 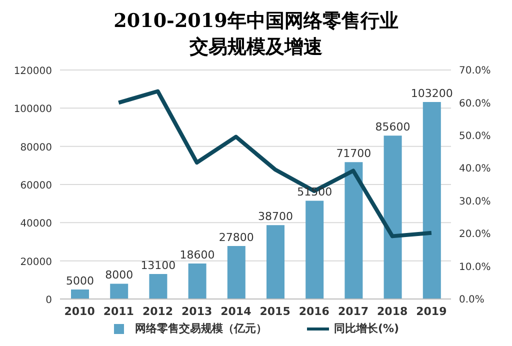 What do you see at coordinates (275, 217) in the screenshot?
I see `data-label: 38700` at bounding box center [275, 217].